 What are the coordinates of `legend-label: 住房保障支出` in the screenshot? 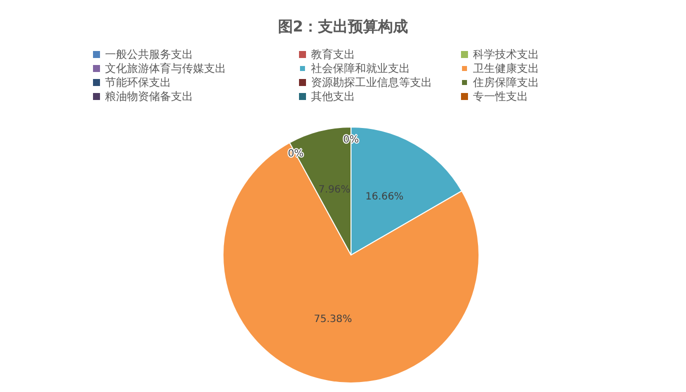 It's located at (506, 82).